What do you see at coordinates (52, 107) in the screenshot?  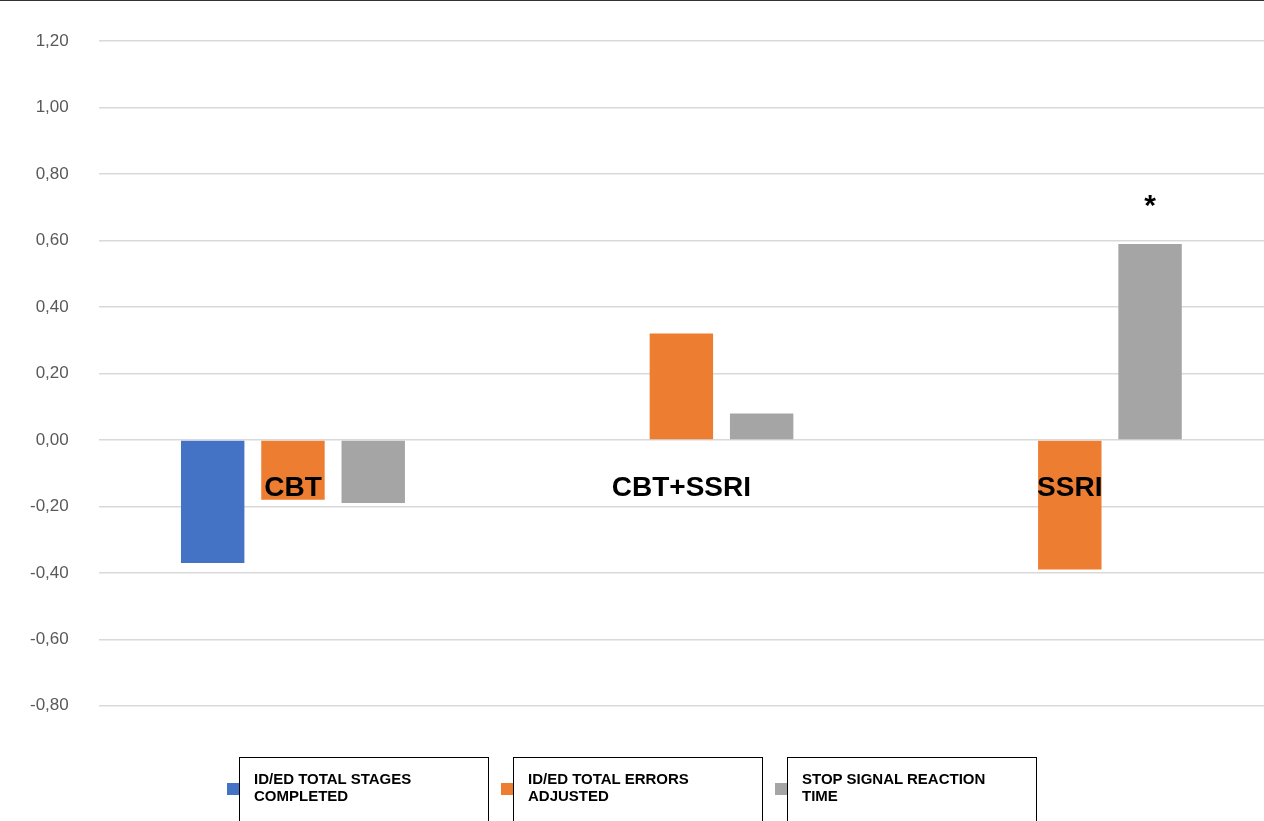 I see `y-tick-label: 1,00` at bounding box center [52, 107].